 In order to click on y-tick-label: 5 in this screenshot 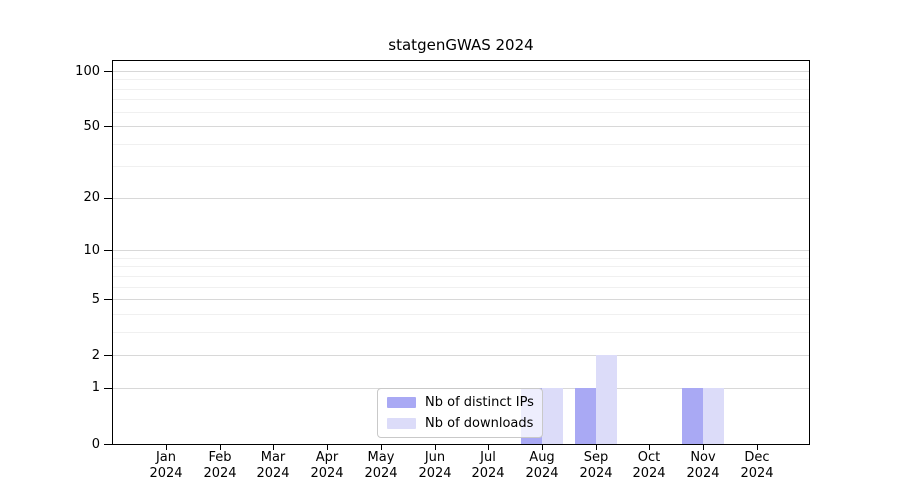, I will do `click(95, 299)`.